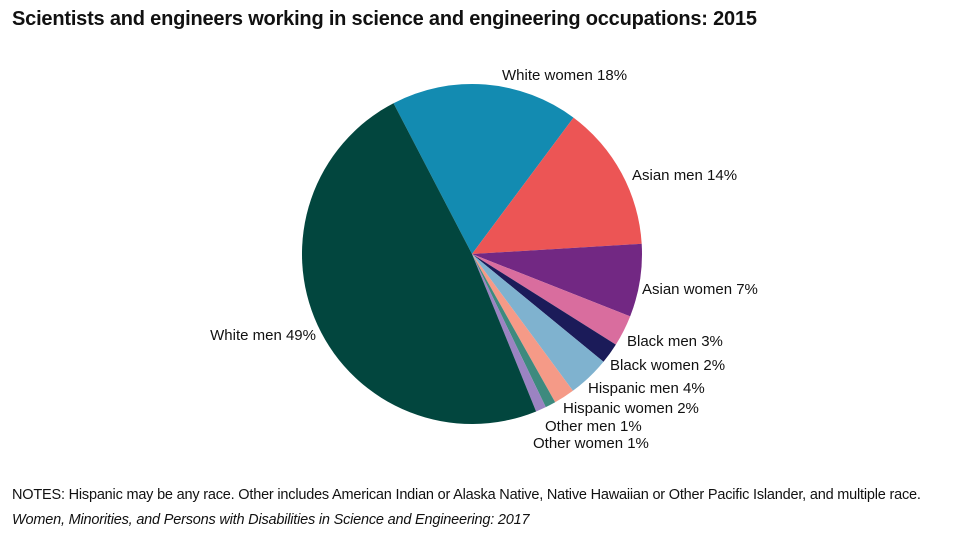 This screenshot has width=980, height=536. What do you see at coordinates (675, 341) in the screenshot?
I see `slice-label: Black men 3%` at bounding box center [675, 341].